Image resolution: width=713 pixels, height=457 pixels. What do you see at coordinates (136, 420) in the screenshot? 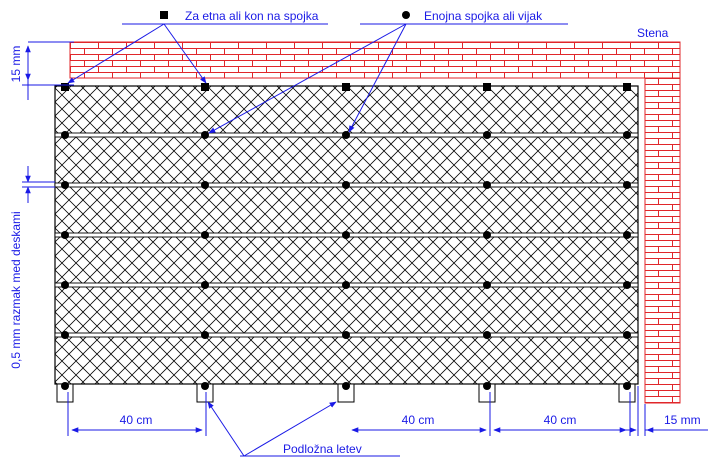
I see `spacing-label-1: 40 cm` at bounding box center [136, 420].